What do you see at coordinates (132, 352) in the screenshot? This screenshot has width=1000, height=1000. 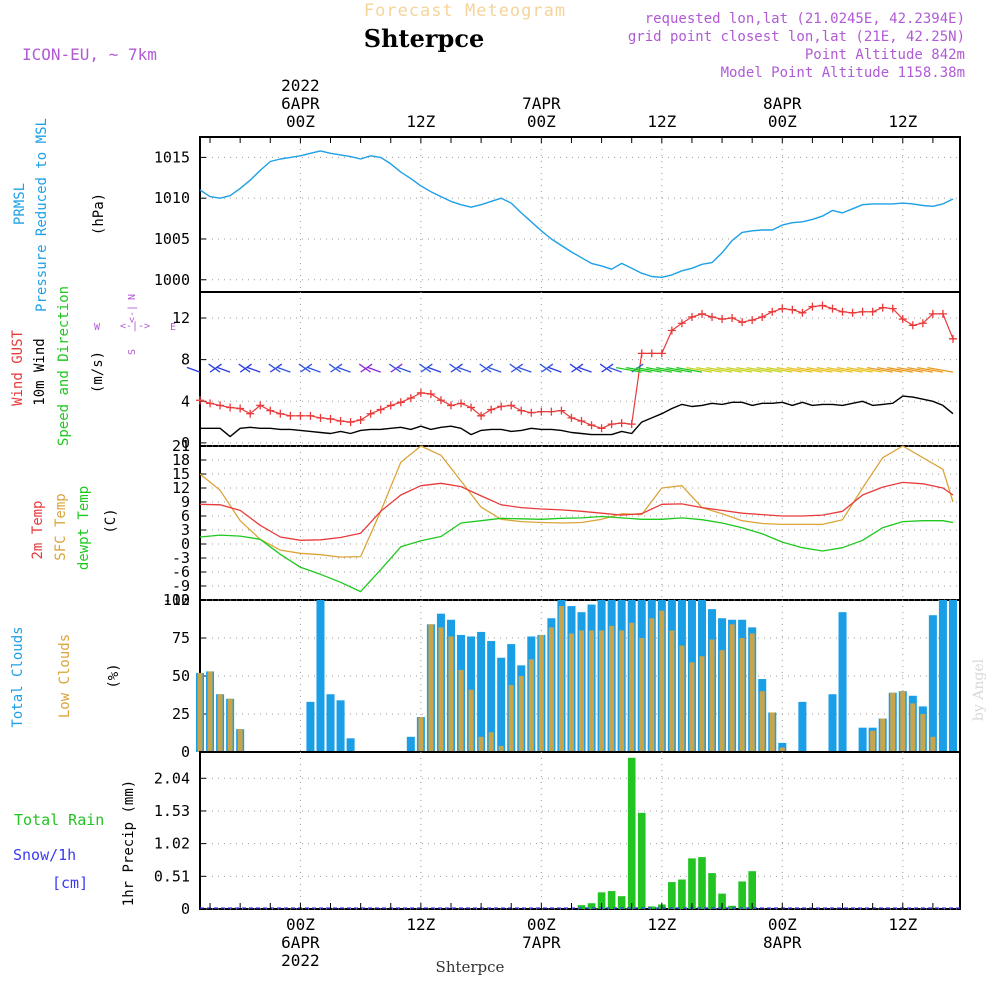 I see `compass-south: S` at bounding box center [132, 352].